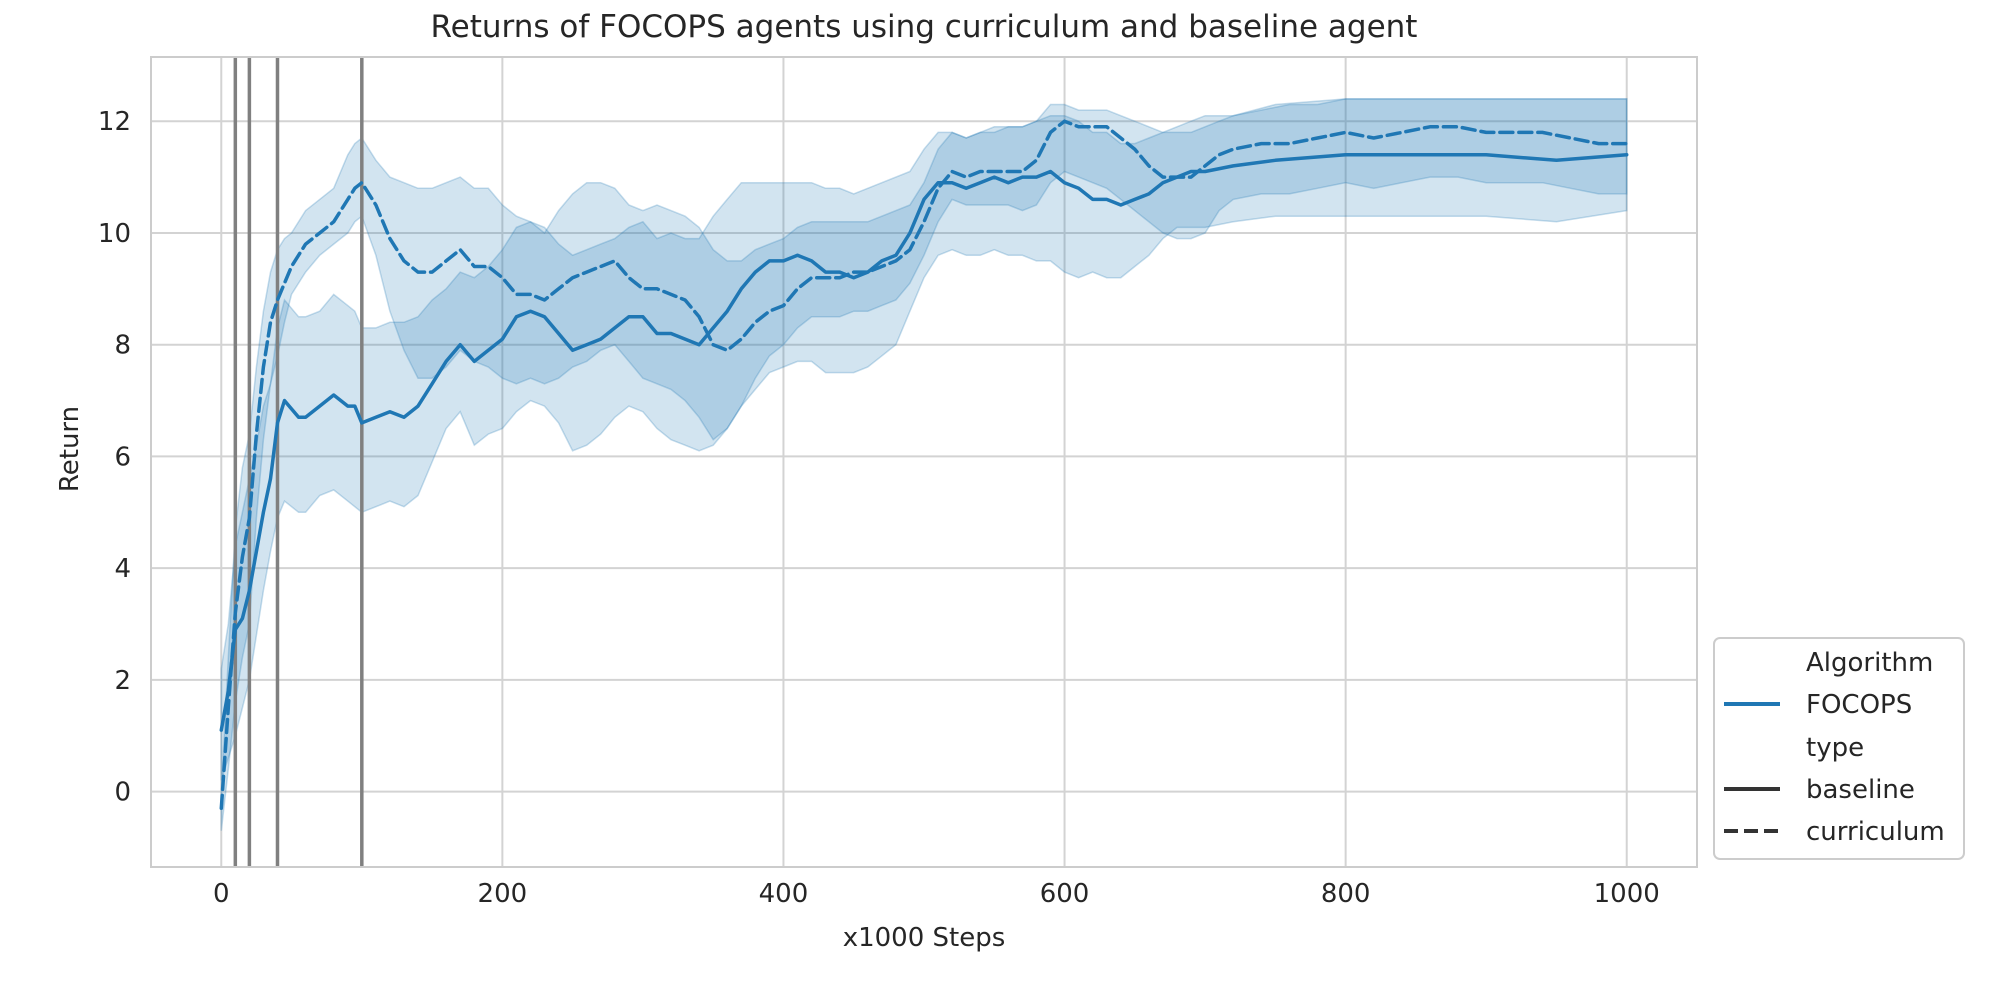 This screenshot has width=2000, height=1000. Describe the element at coordinates (298, 462) in the screenshot. I see `vertical-marker-lines` at that location.